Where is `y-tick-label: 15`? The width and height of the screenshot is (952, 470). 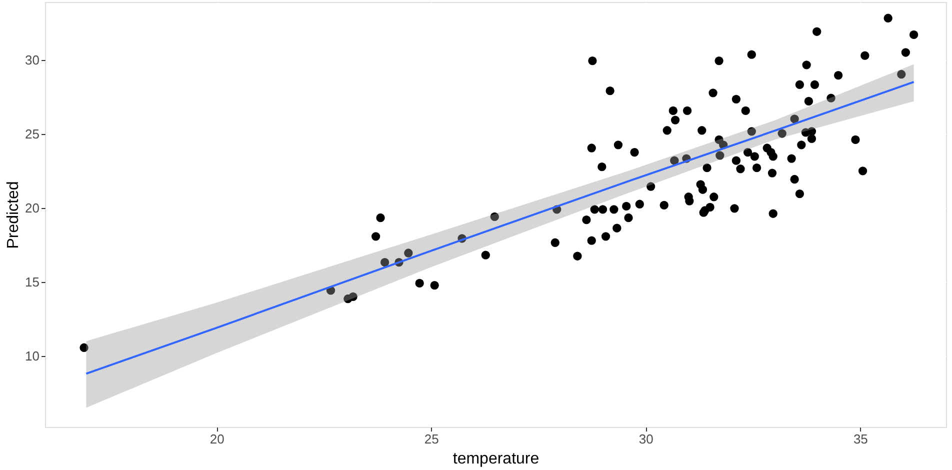 y-tick-label: 15 is located at coordinates (32, 282).